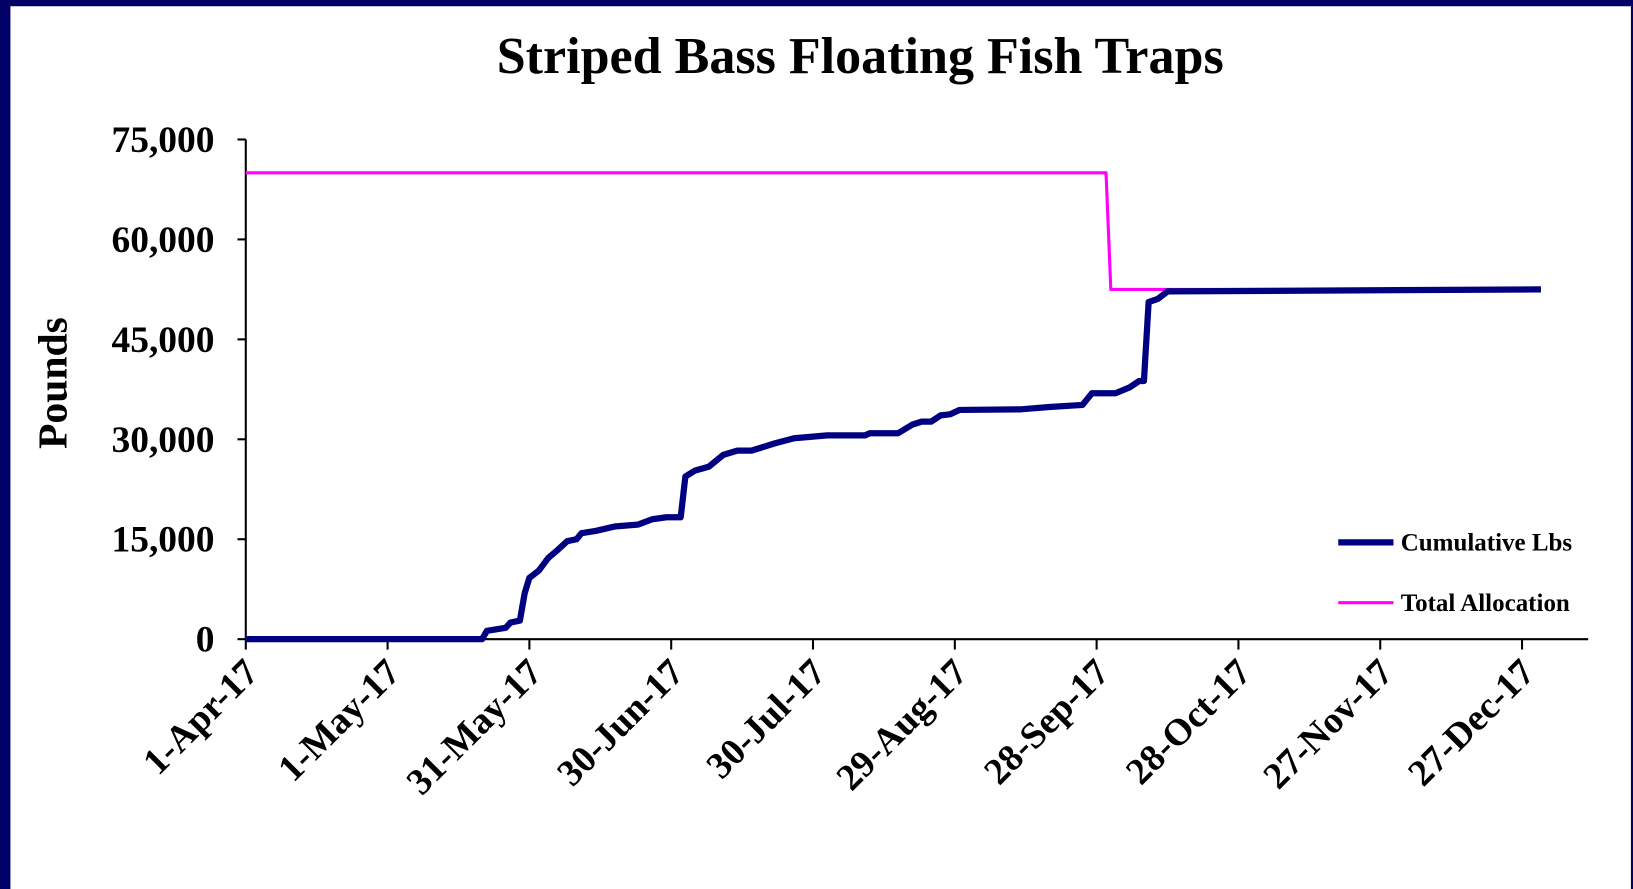 The height and width of the screenshot is (889, 1633). Describe the element at coordinates (1485, 603) in the screenshot. I see `legend-label: Total Allocation` at that location.